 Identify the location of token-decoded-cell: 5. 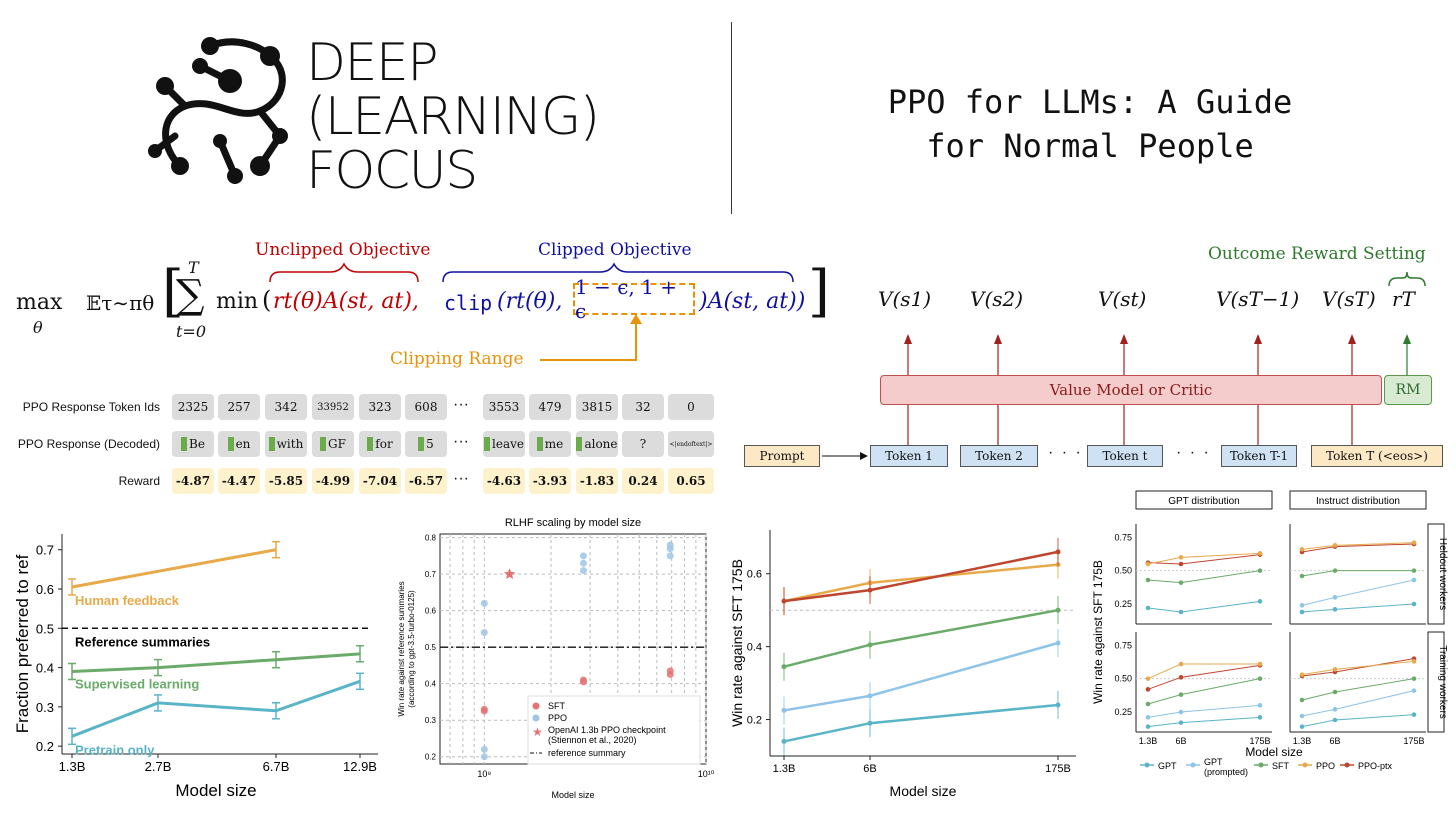
(426, 444).